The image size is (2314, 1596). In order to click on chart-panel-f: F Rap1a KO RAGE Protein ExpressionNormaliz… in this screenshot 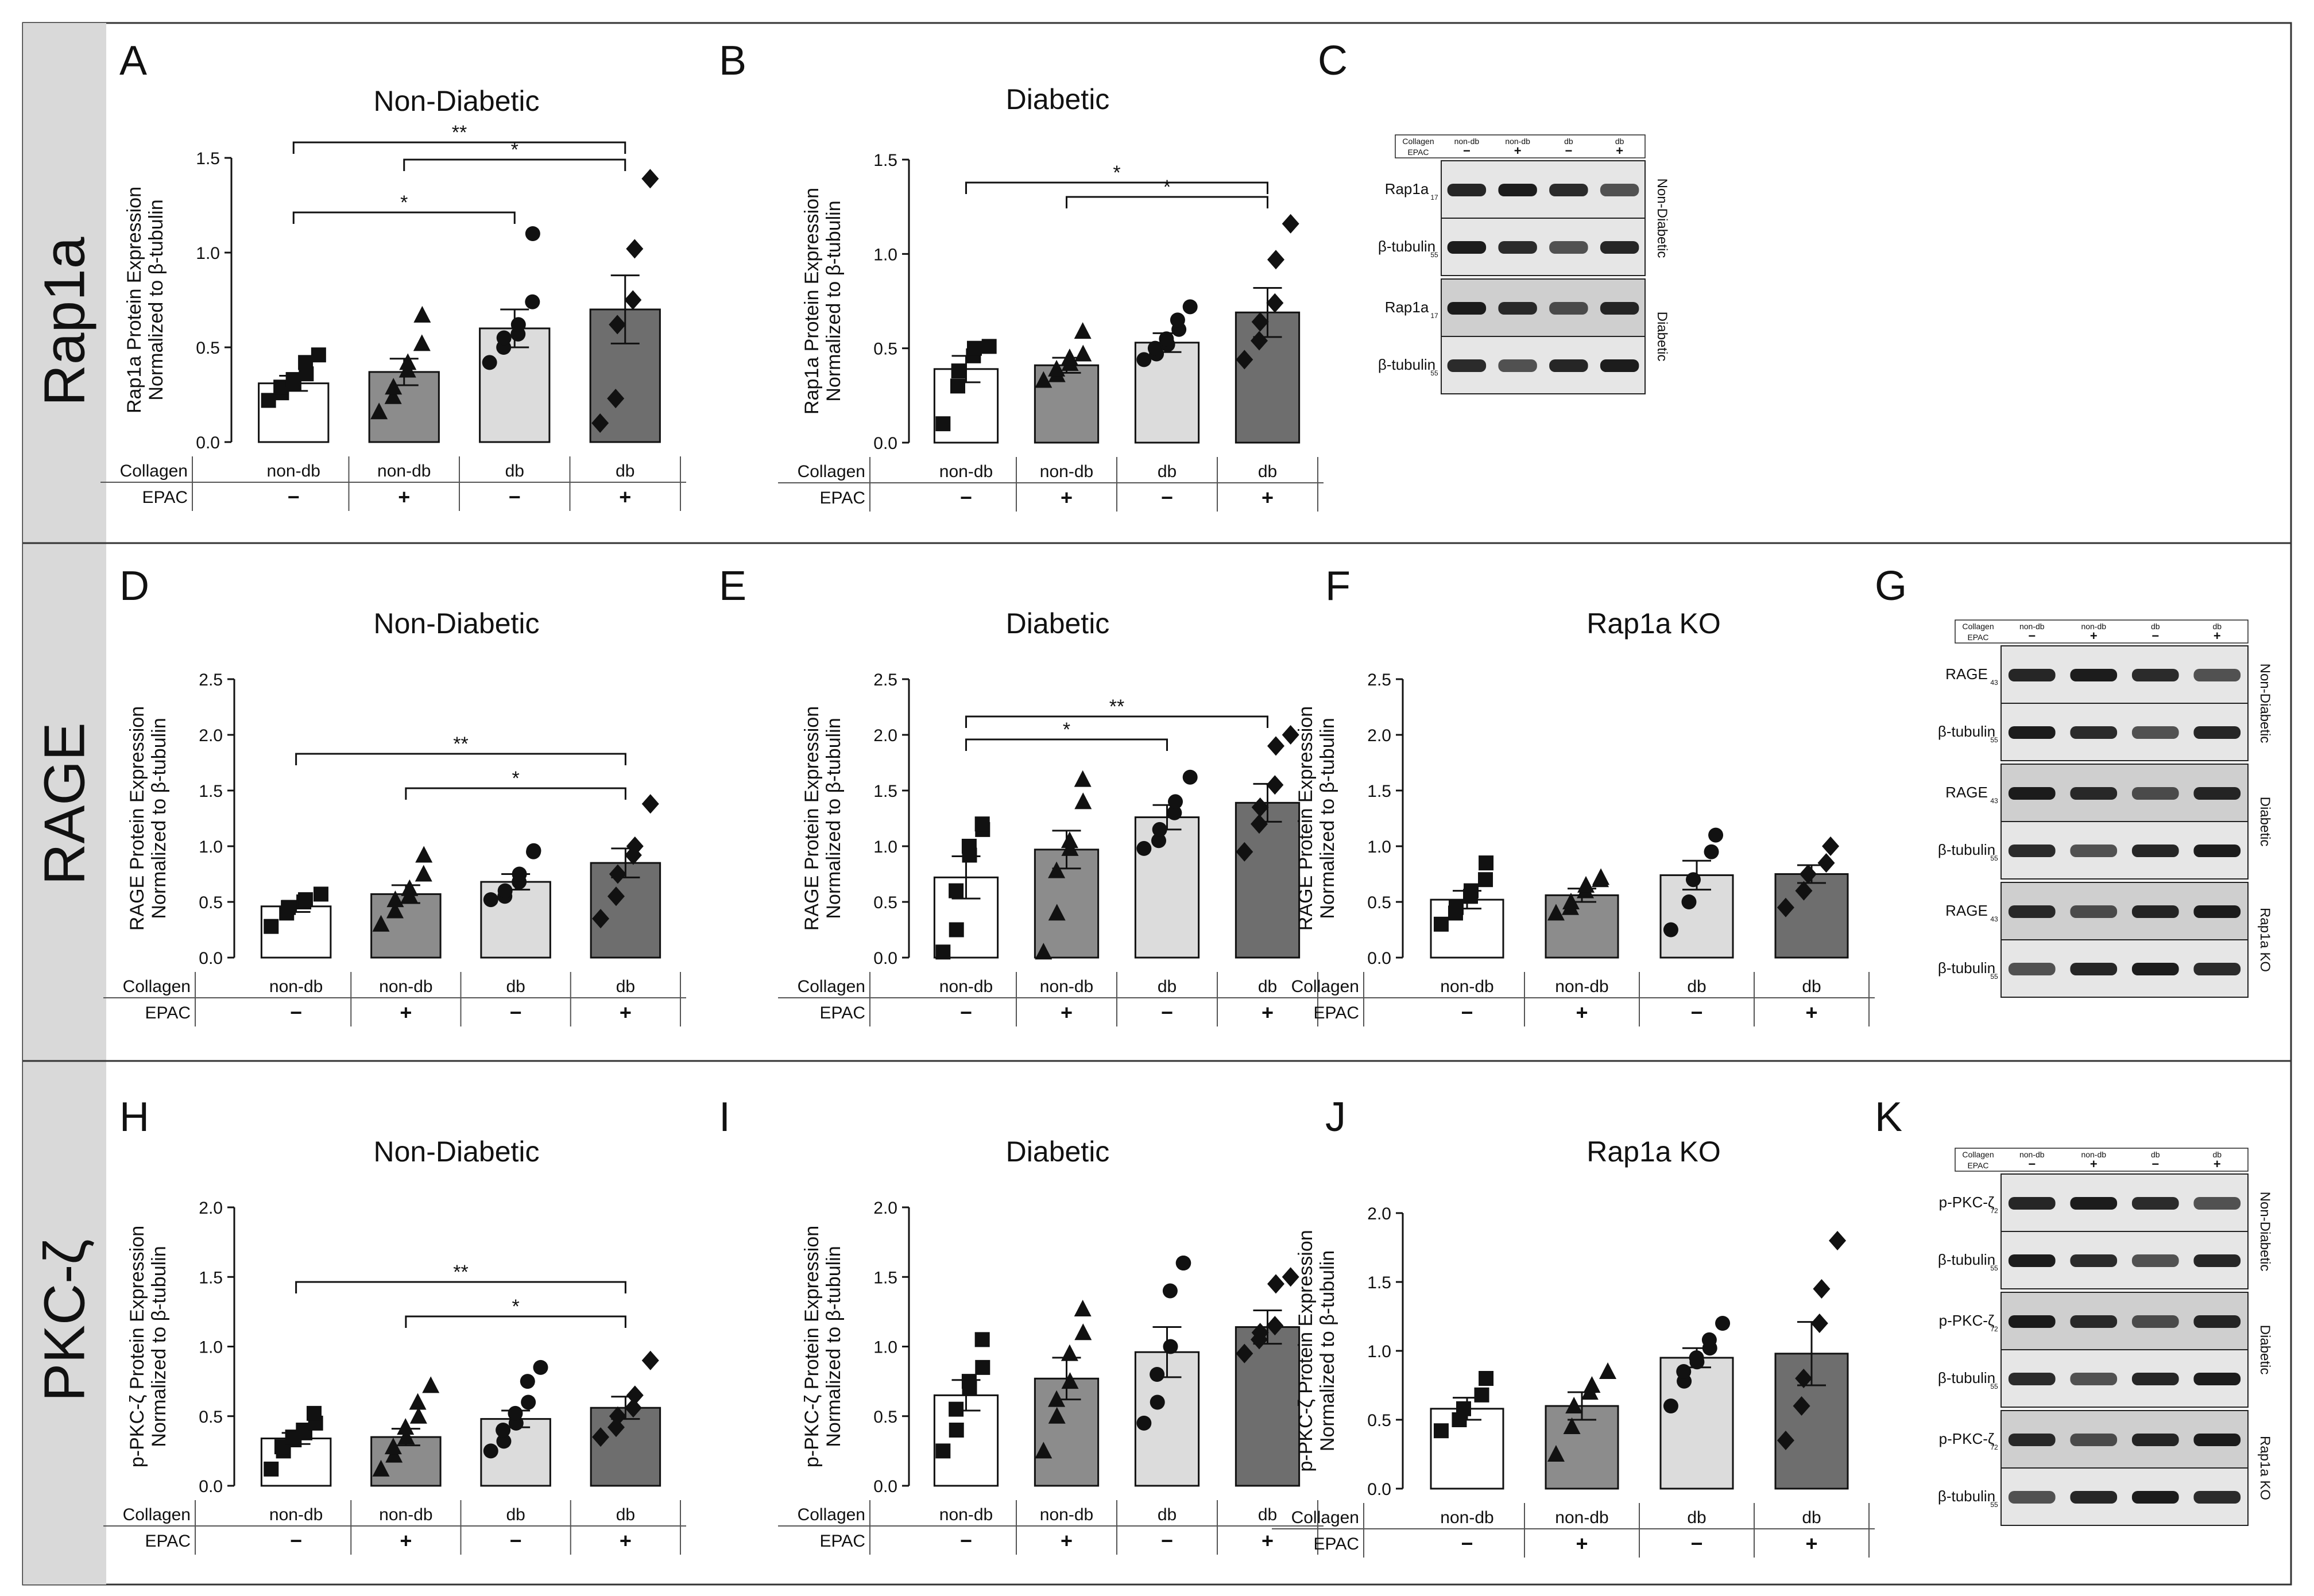, I will do `click(1574, 794)`.